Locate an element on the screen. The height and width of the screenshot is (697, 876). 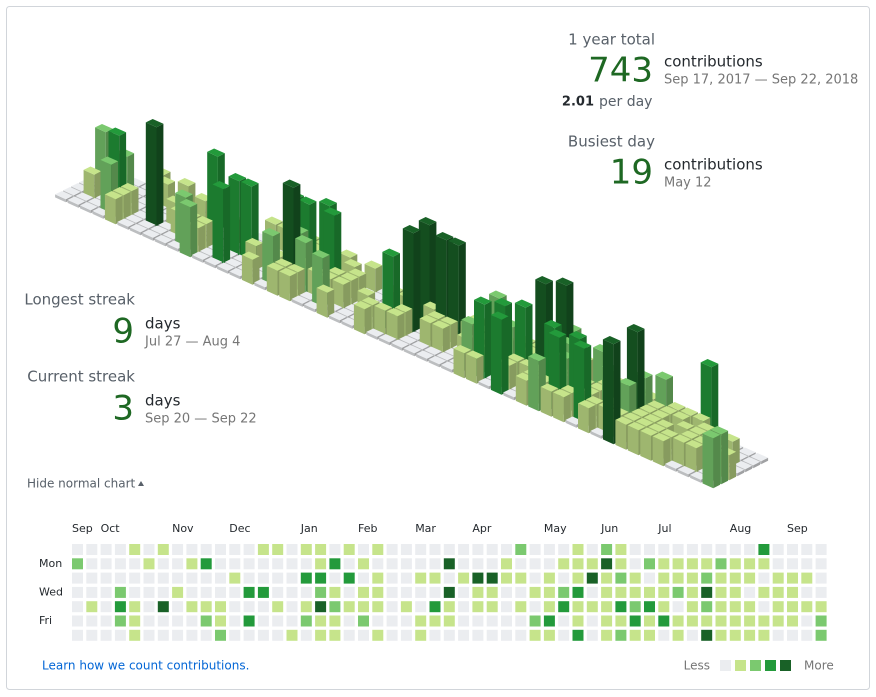
toggle-caret is located at coordinates (141, 483).